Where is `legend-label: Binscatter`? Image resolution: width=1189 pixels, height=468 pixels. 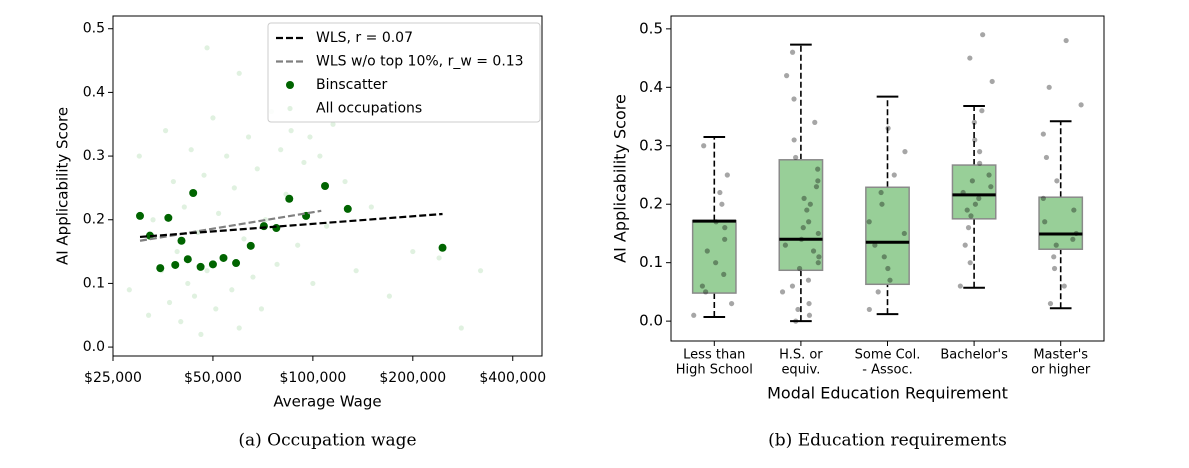 legend-label: Binscatter is located at coordinates (352, 85).